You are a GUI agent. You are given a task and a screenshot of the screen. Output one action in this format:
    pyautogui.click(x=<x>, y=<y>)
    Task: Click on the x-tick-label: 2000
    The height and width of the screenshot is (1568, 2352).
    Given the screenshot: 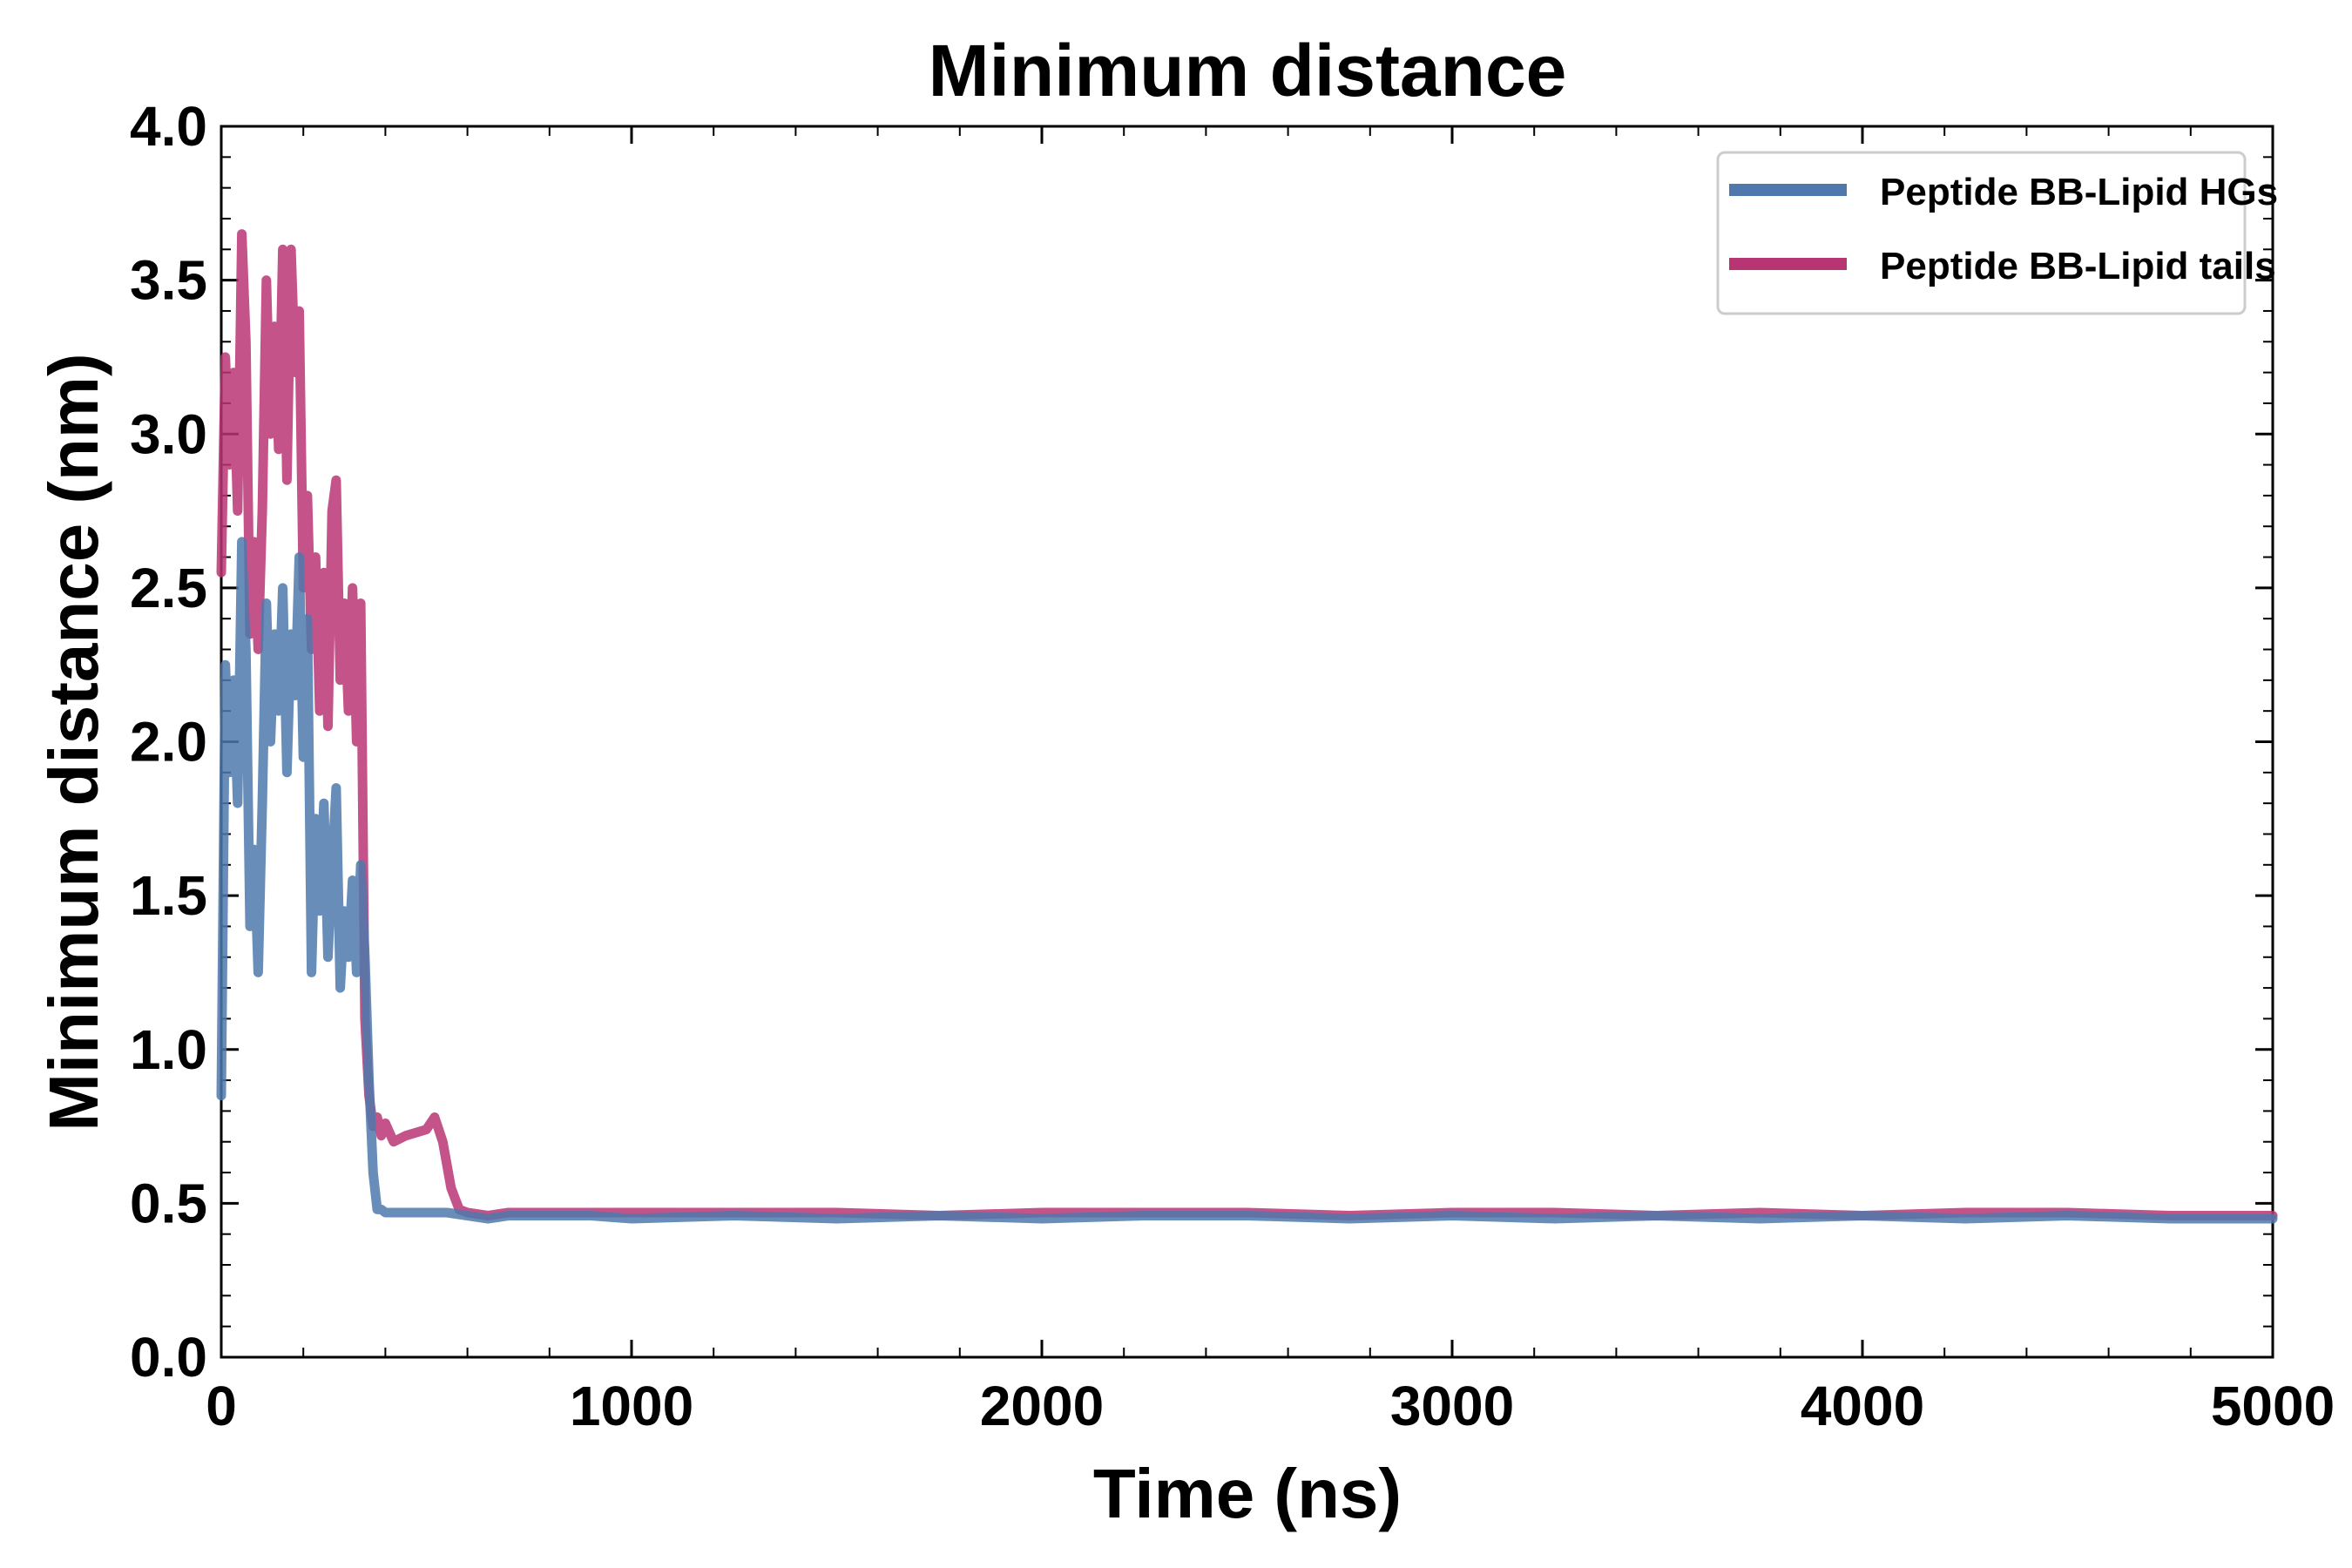 What is the action you would take?
    pyautogui.click(x=1042, y=1406)
    